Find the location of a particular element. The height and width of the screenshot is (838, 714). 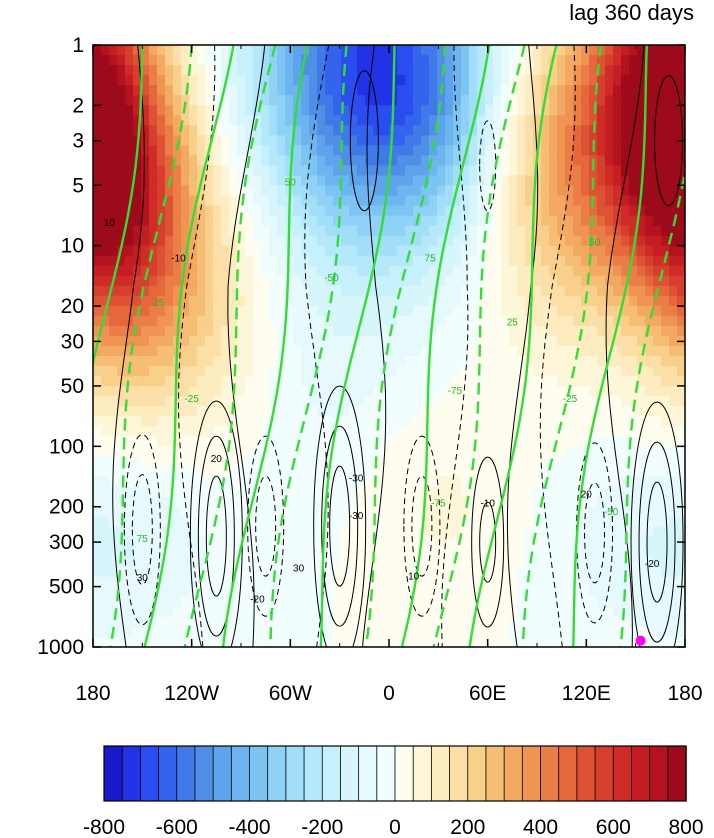

colorbar-frame is located at coordinates (395, 773).